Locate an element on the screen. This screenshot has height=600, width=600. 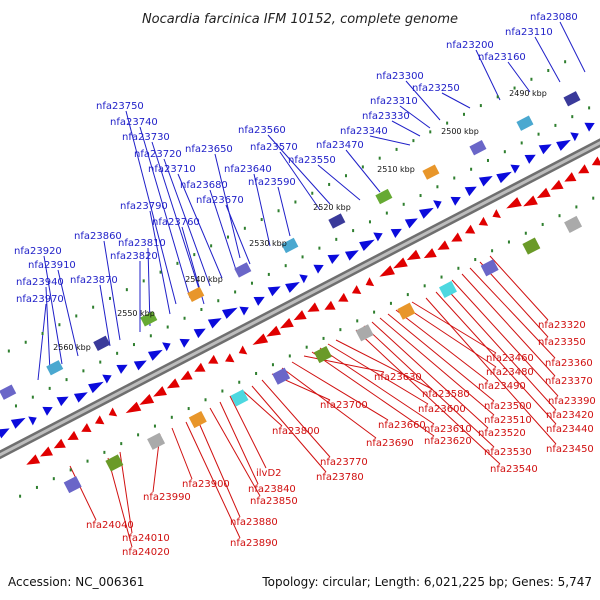
gene-label: nfa23740 is located at coordinates (134, 122).